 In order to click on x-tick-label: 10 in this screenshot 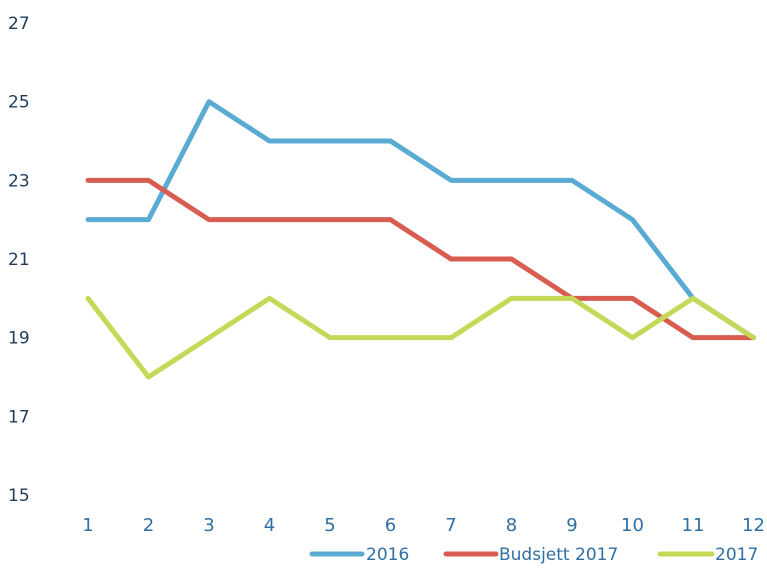, I will do `click(632, 525)`.